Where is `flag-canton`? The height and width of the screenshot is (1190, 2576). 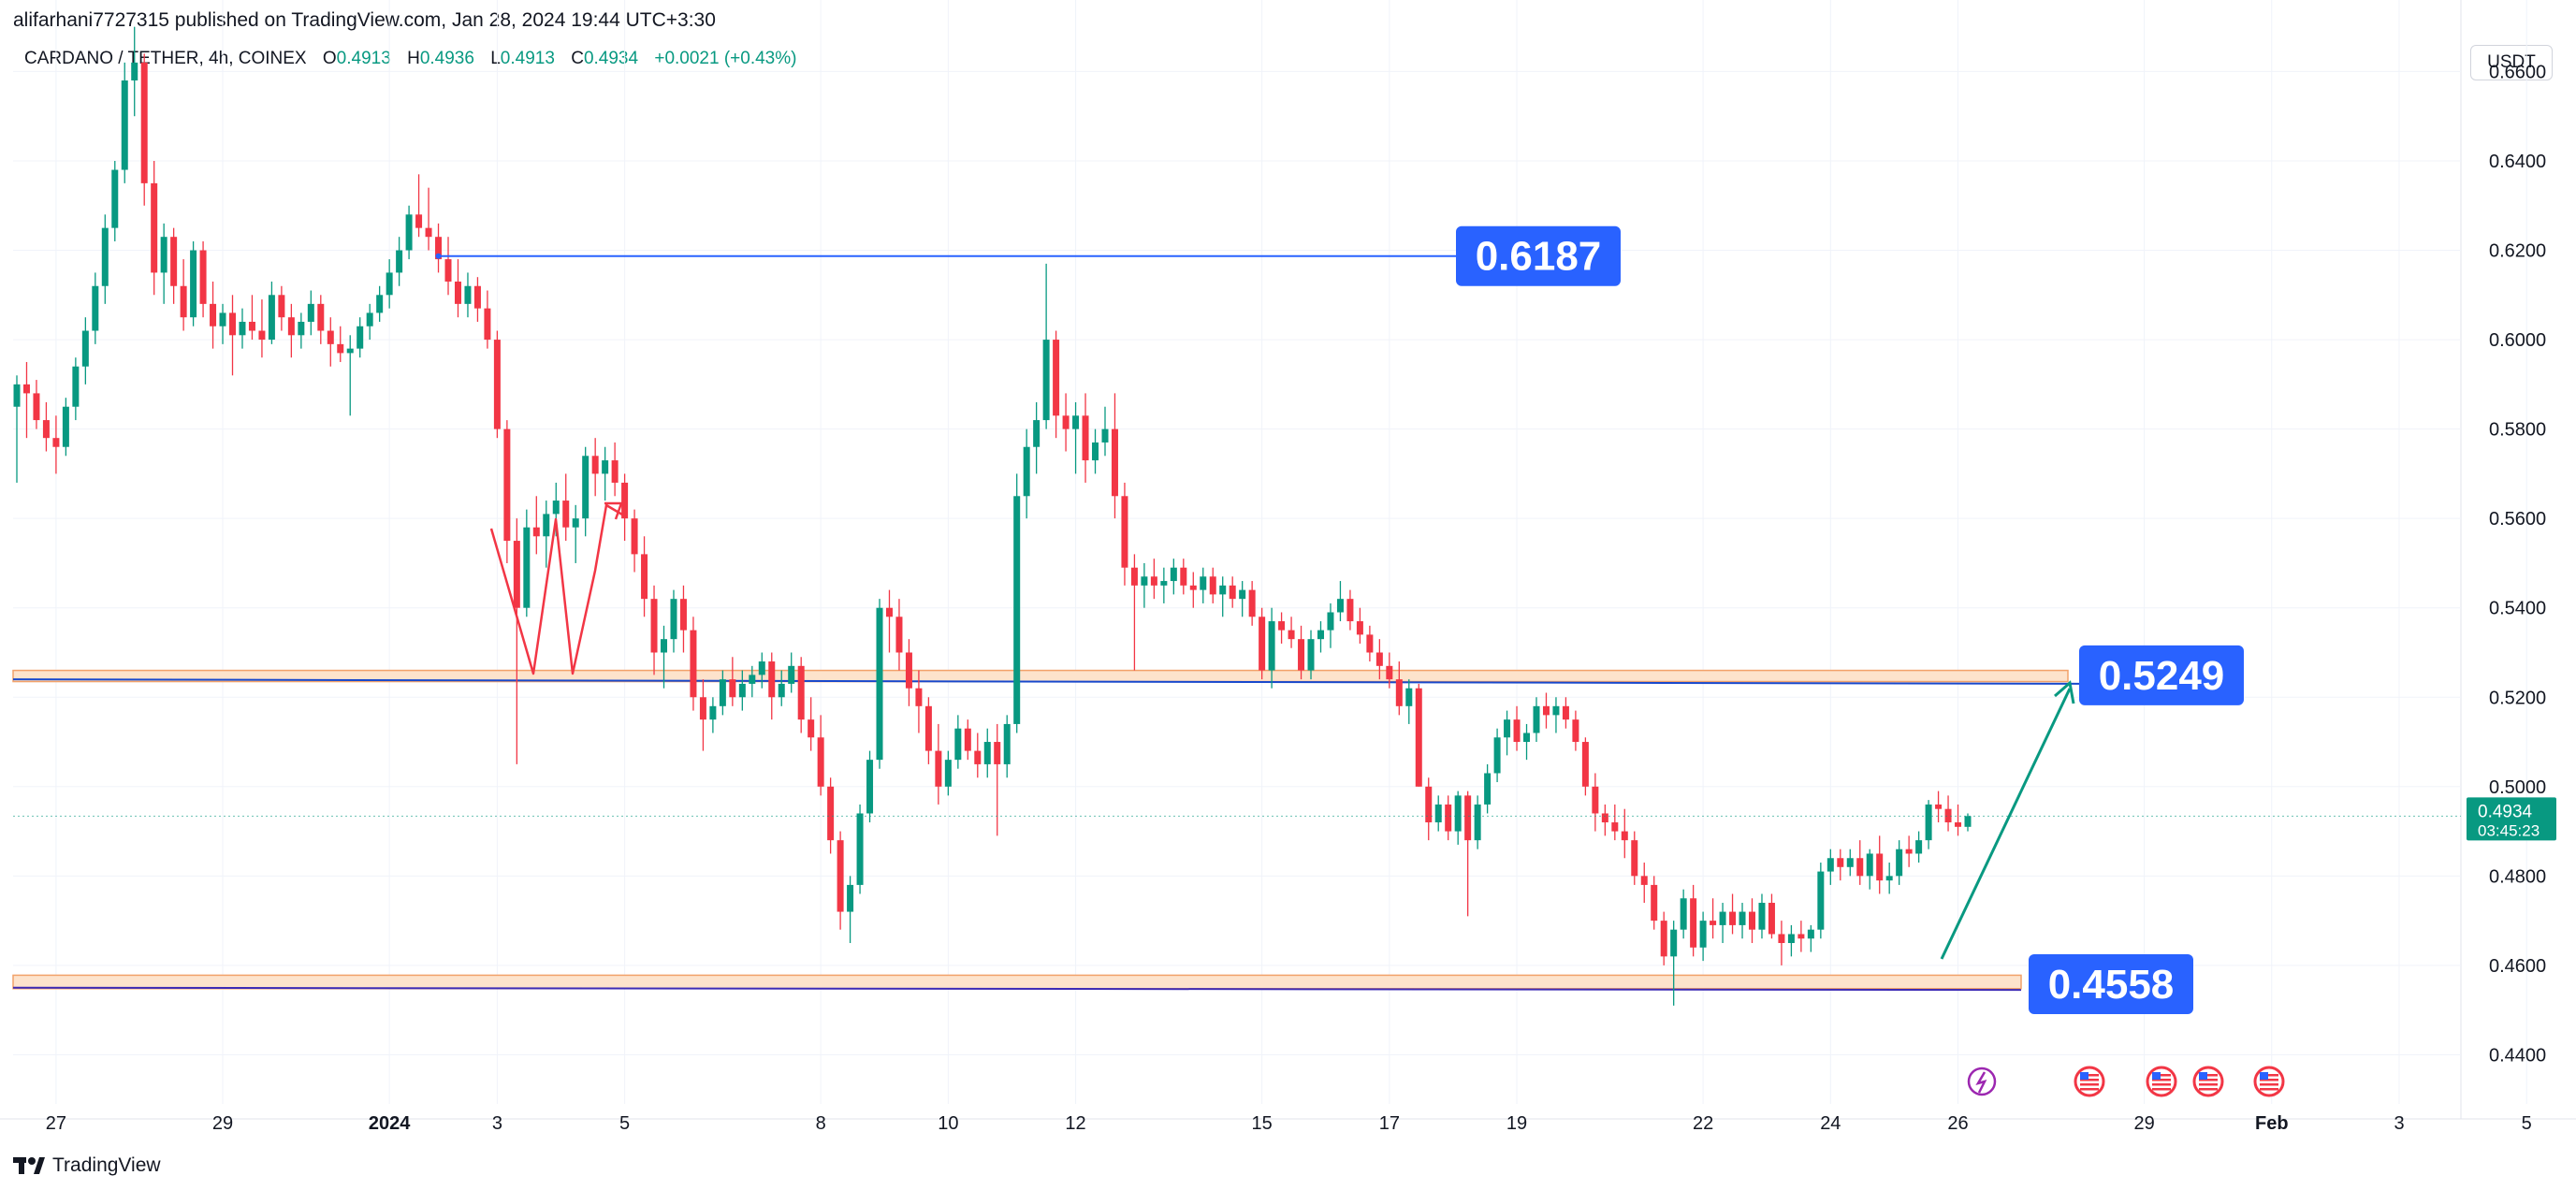 flag-canton is located at coordinates (2264, 1076).